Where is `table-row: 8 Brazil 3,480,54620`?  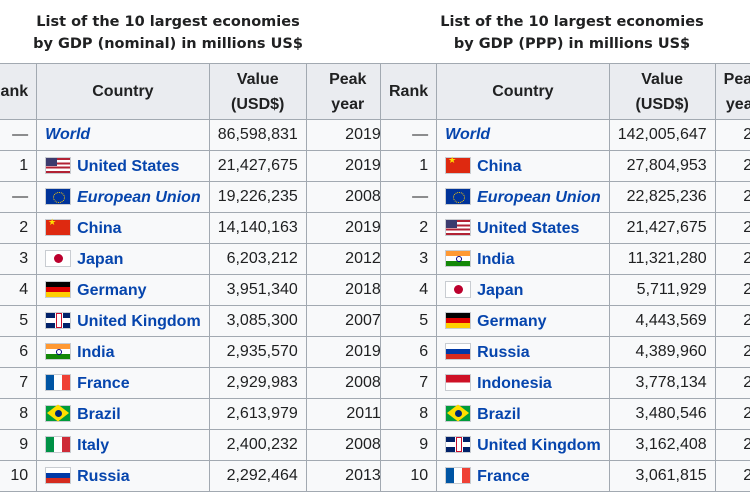
table-row: 8 Brazil 3,480,54620 is located at coordinates (564, 414).